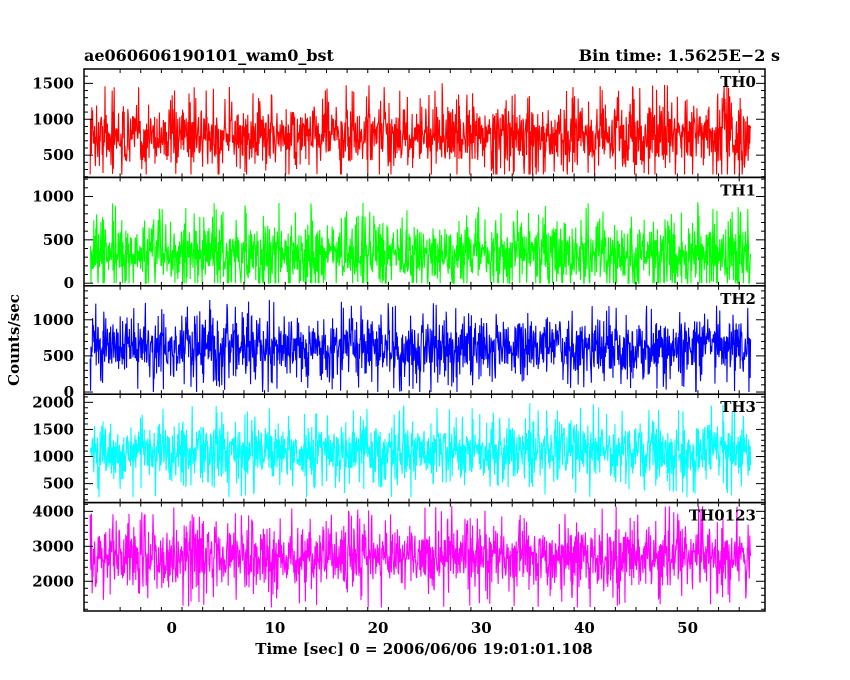 The image size is (850, 680). Describe the element at coordinates (679, 55) in the screenshot. I see `header-right-title: Bin time: 1.5625E−2 s` at that location.